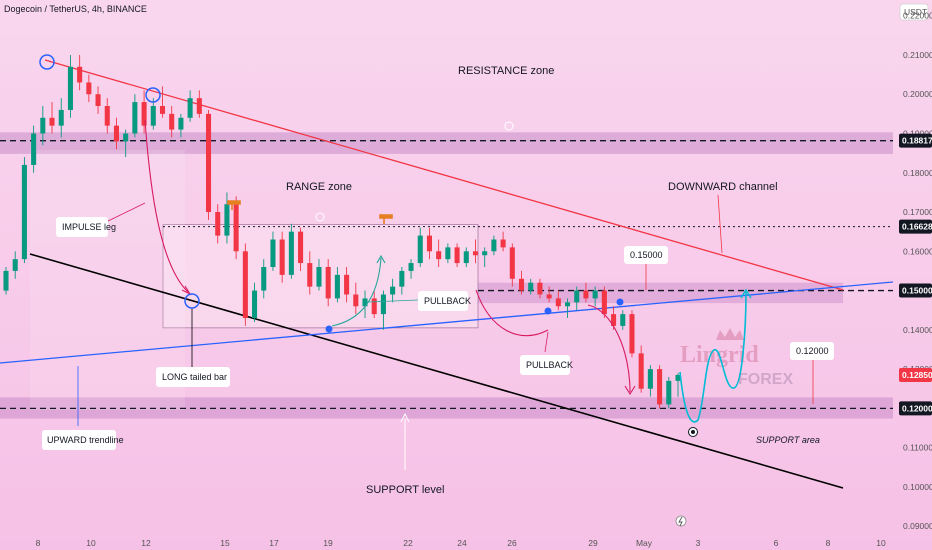 This screenshot has width=932, height=550. What do you see at coordinates (107, 280) in the screenshot?
I see `left-range-shade` at bounding box center [107, 280].